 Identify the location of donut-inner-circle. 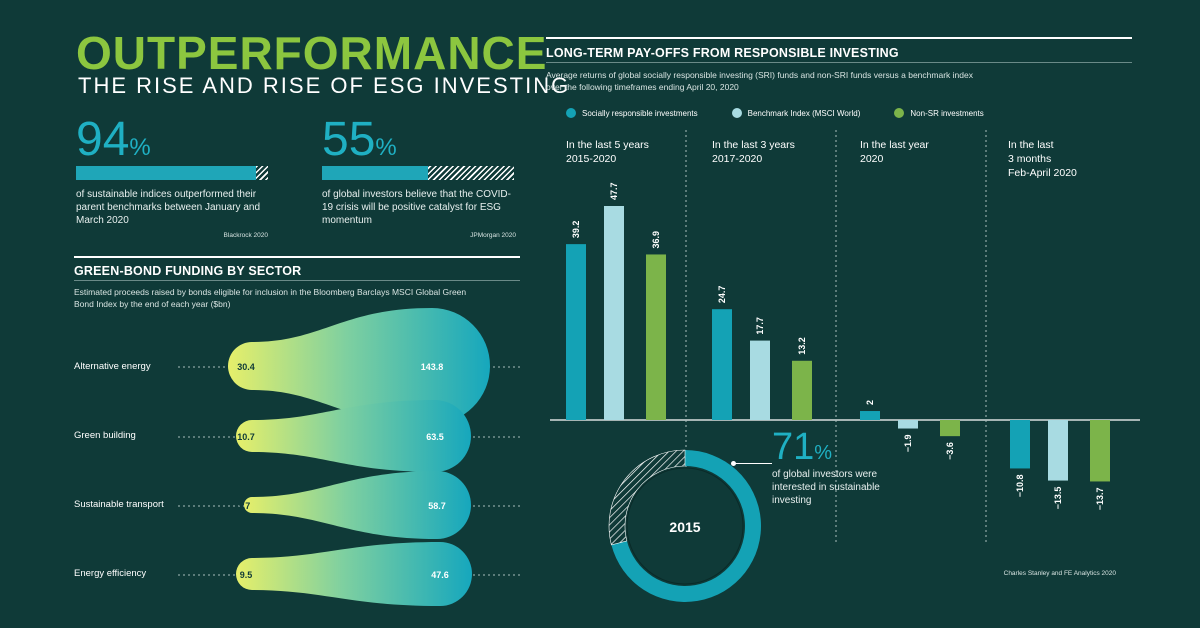
(685, 526).